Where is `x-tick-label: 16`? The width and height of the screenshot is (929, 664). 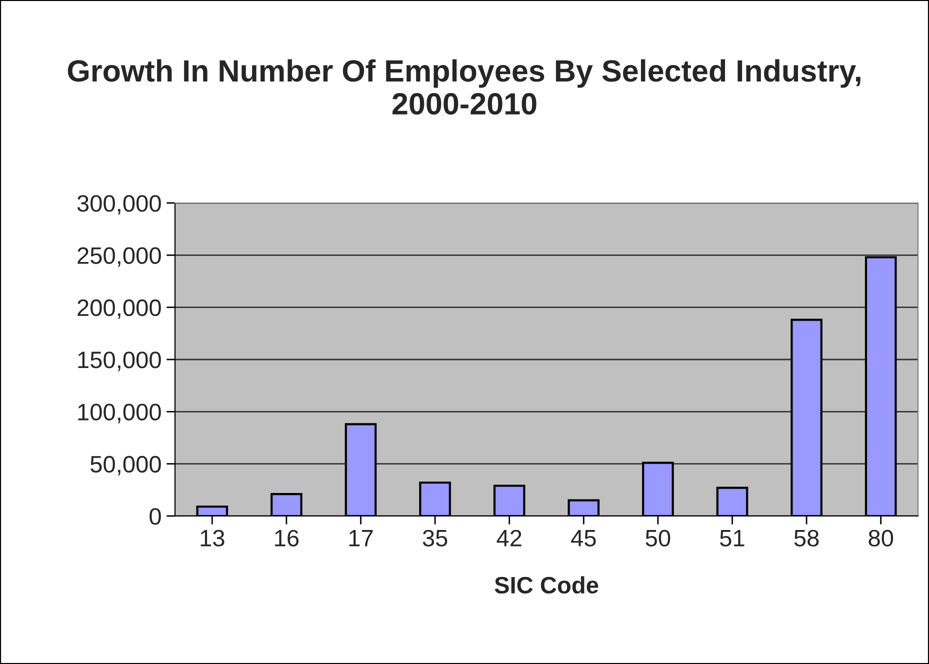
x-tick-label: 16 is located at coordinates (287, 538).